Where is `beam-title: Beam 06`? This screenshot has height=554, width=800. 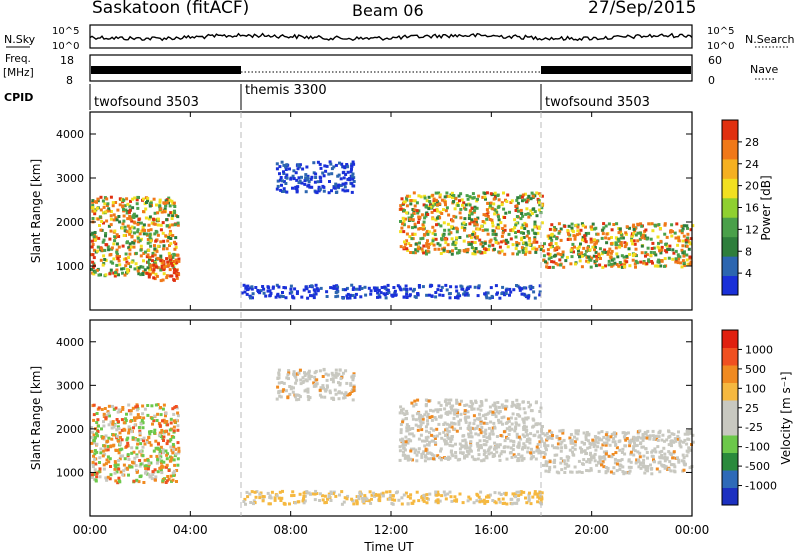 beam-title: Beam 06 is located at coordinates (388, 10).